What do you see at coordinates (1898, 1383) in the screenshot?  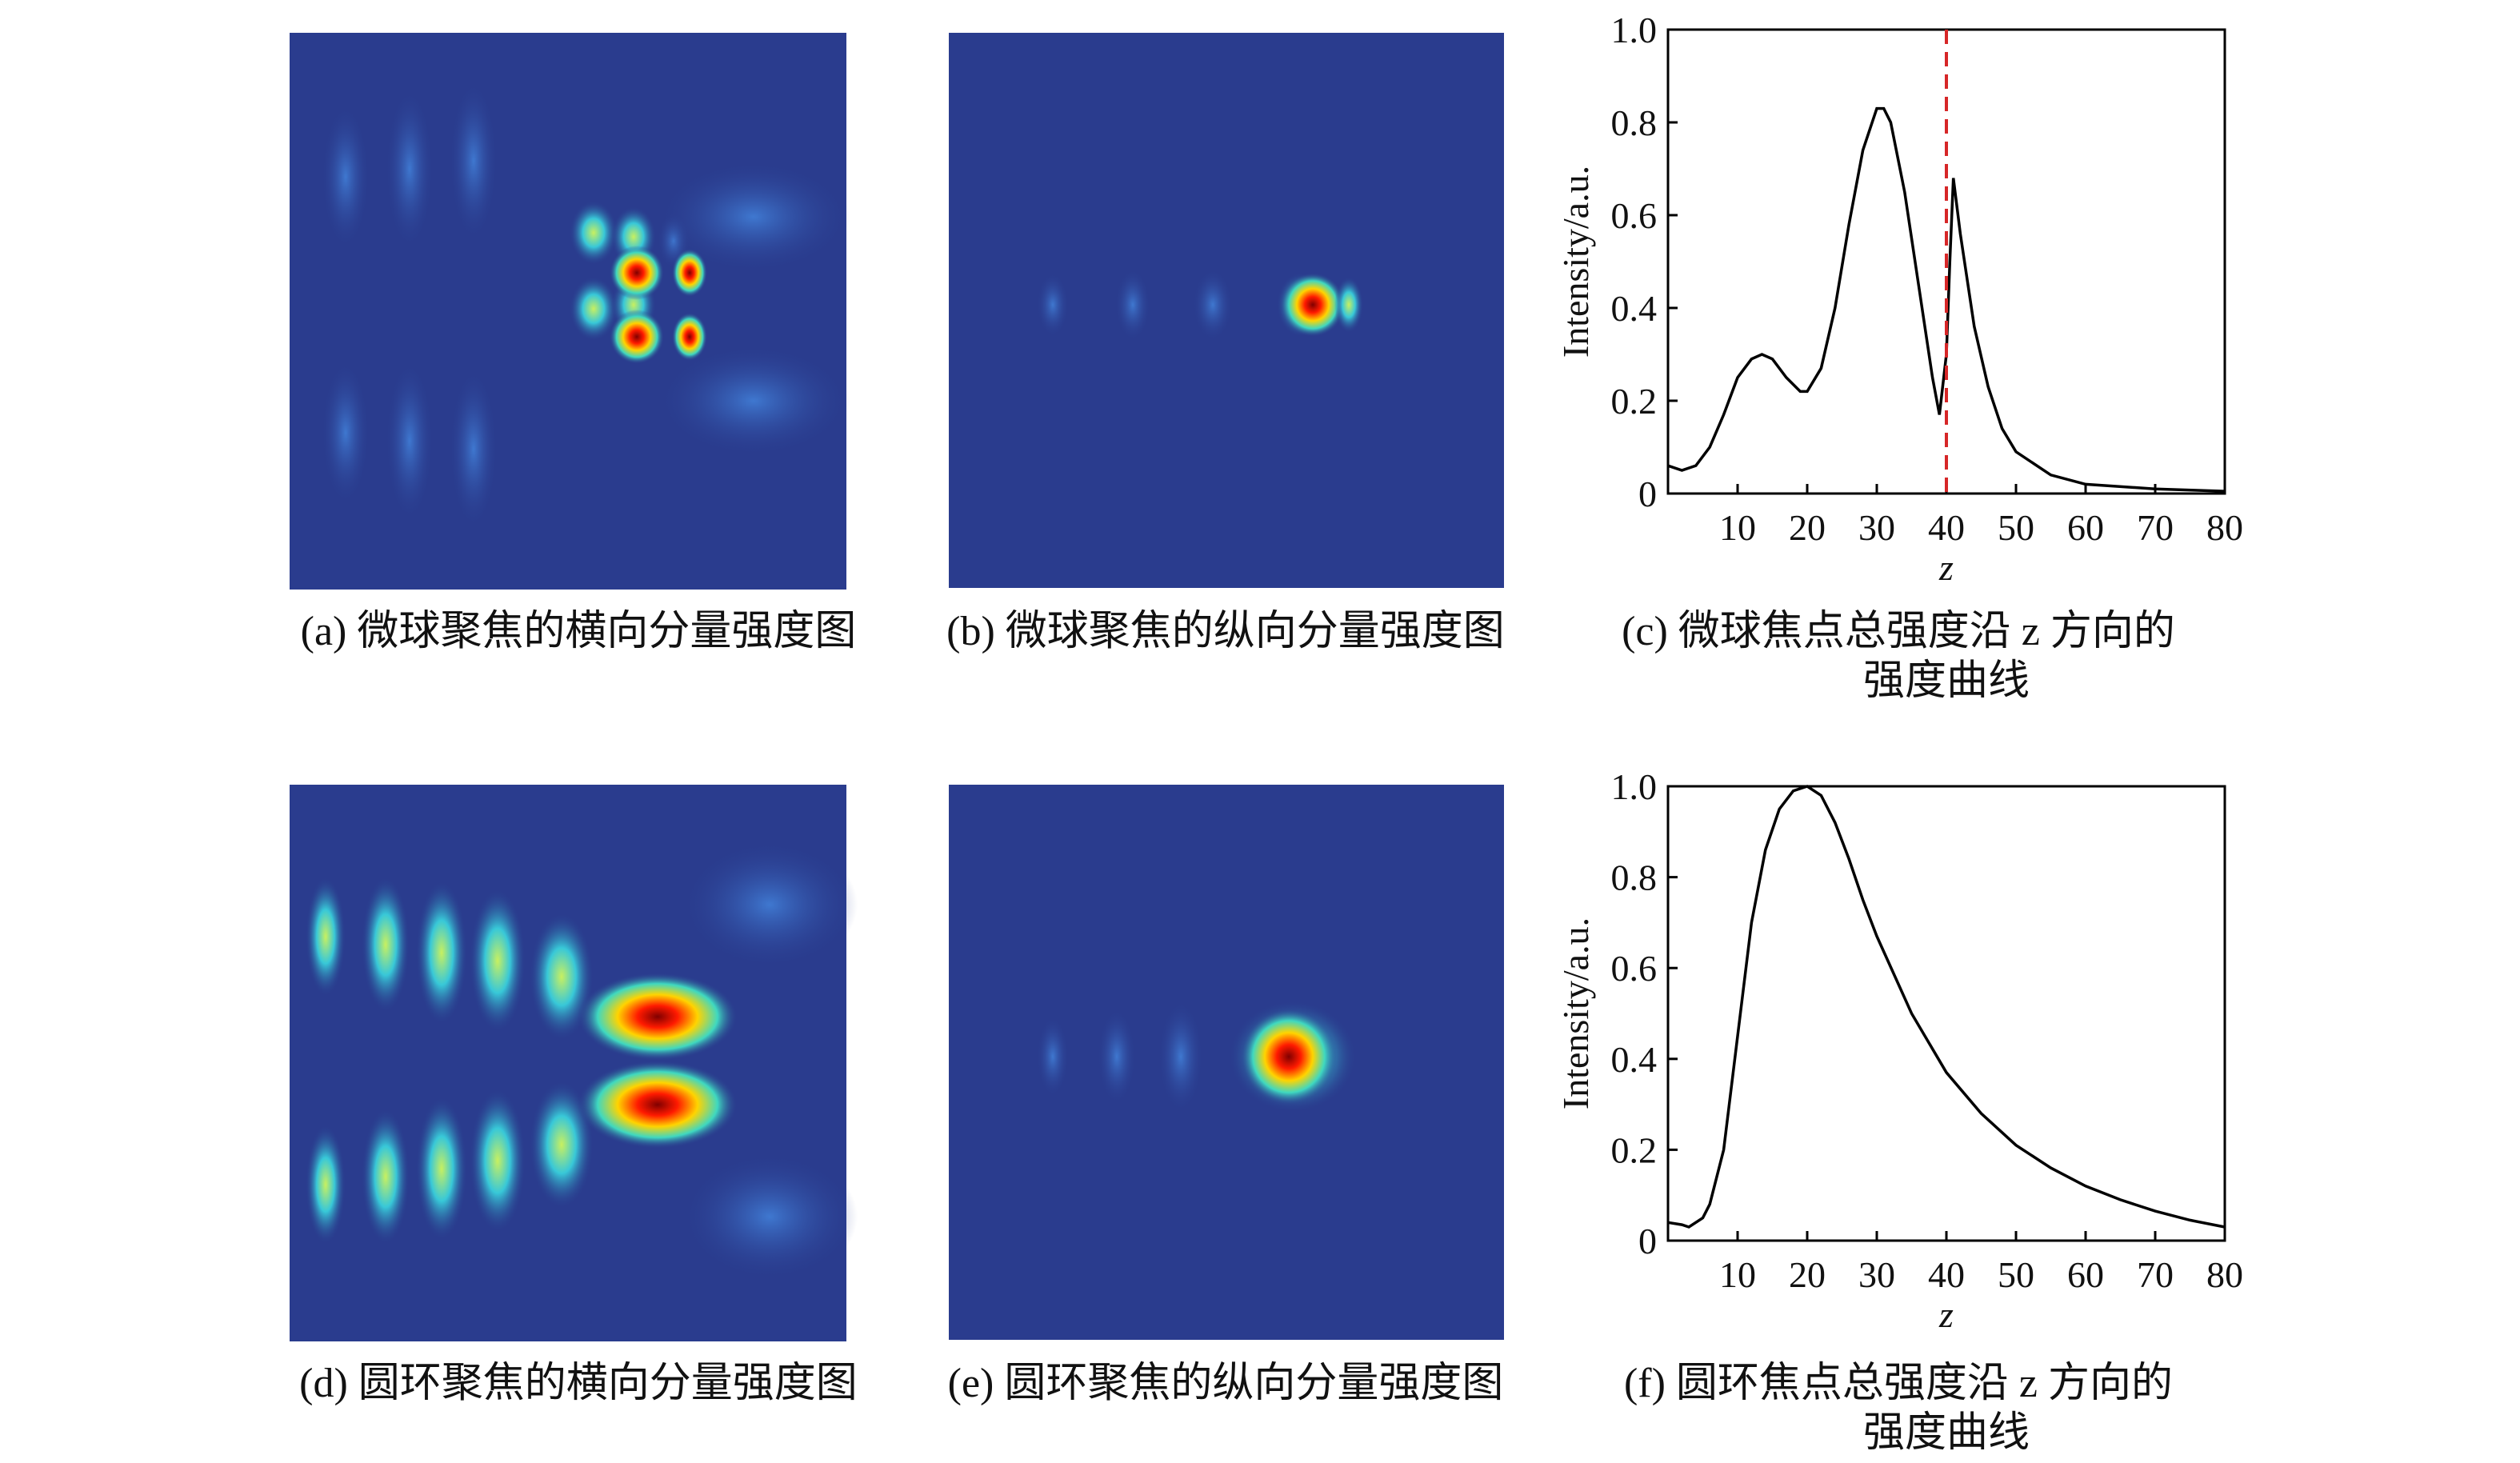 I see `caption: (f) 圆环焦点总强度沿 z 方向的` at bounding box center [1898, 1383].